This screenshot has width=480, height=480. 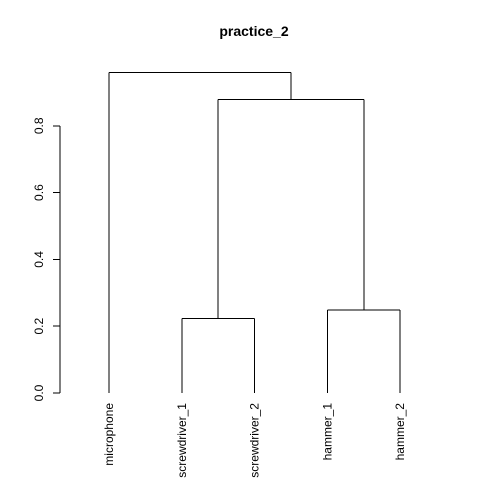 I want to click on leaf-label: microphone, so click(x=109, y=434).